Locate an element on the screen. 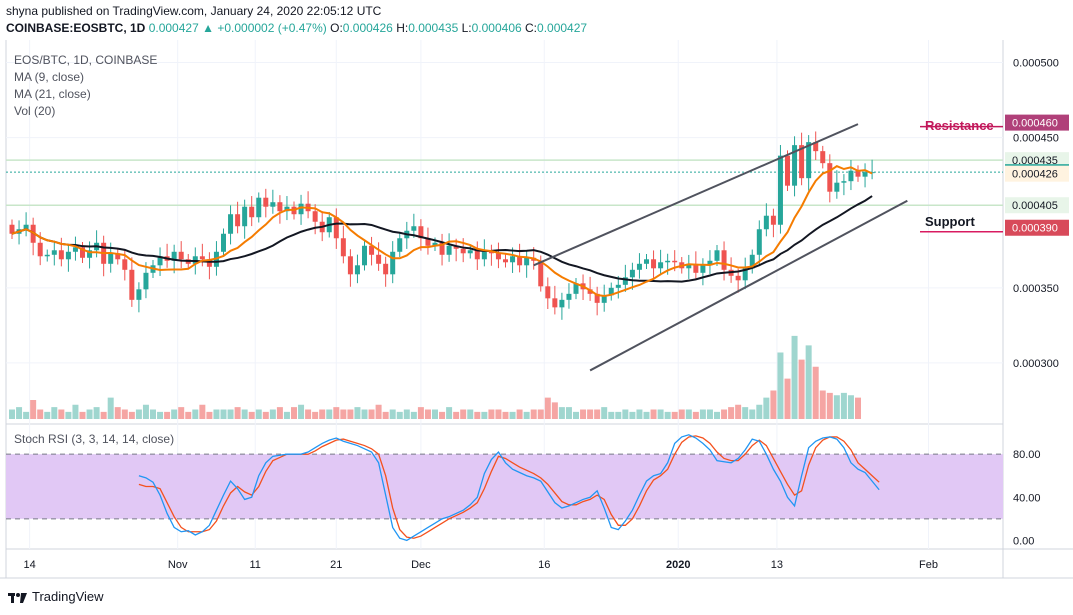  channel-upper-line is located at coordinates (696, 195).